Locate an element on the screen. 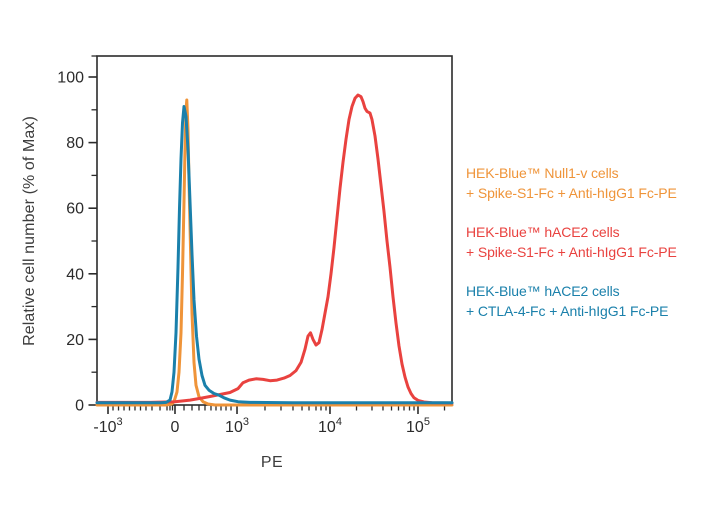 This screenshot has height=513, width=727. x-axis-title: PE is located at coordinates (272, 462).